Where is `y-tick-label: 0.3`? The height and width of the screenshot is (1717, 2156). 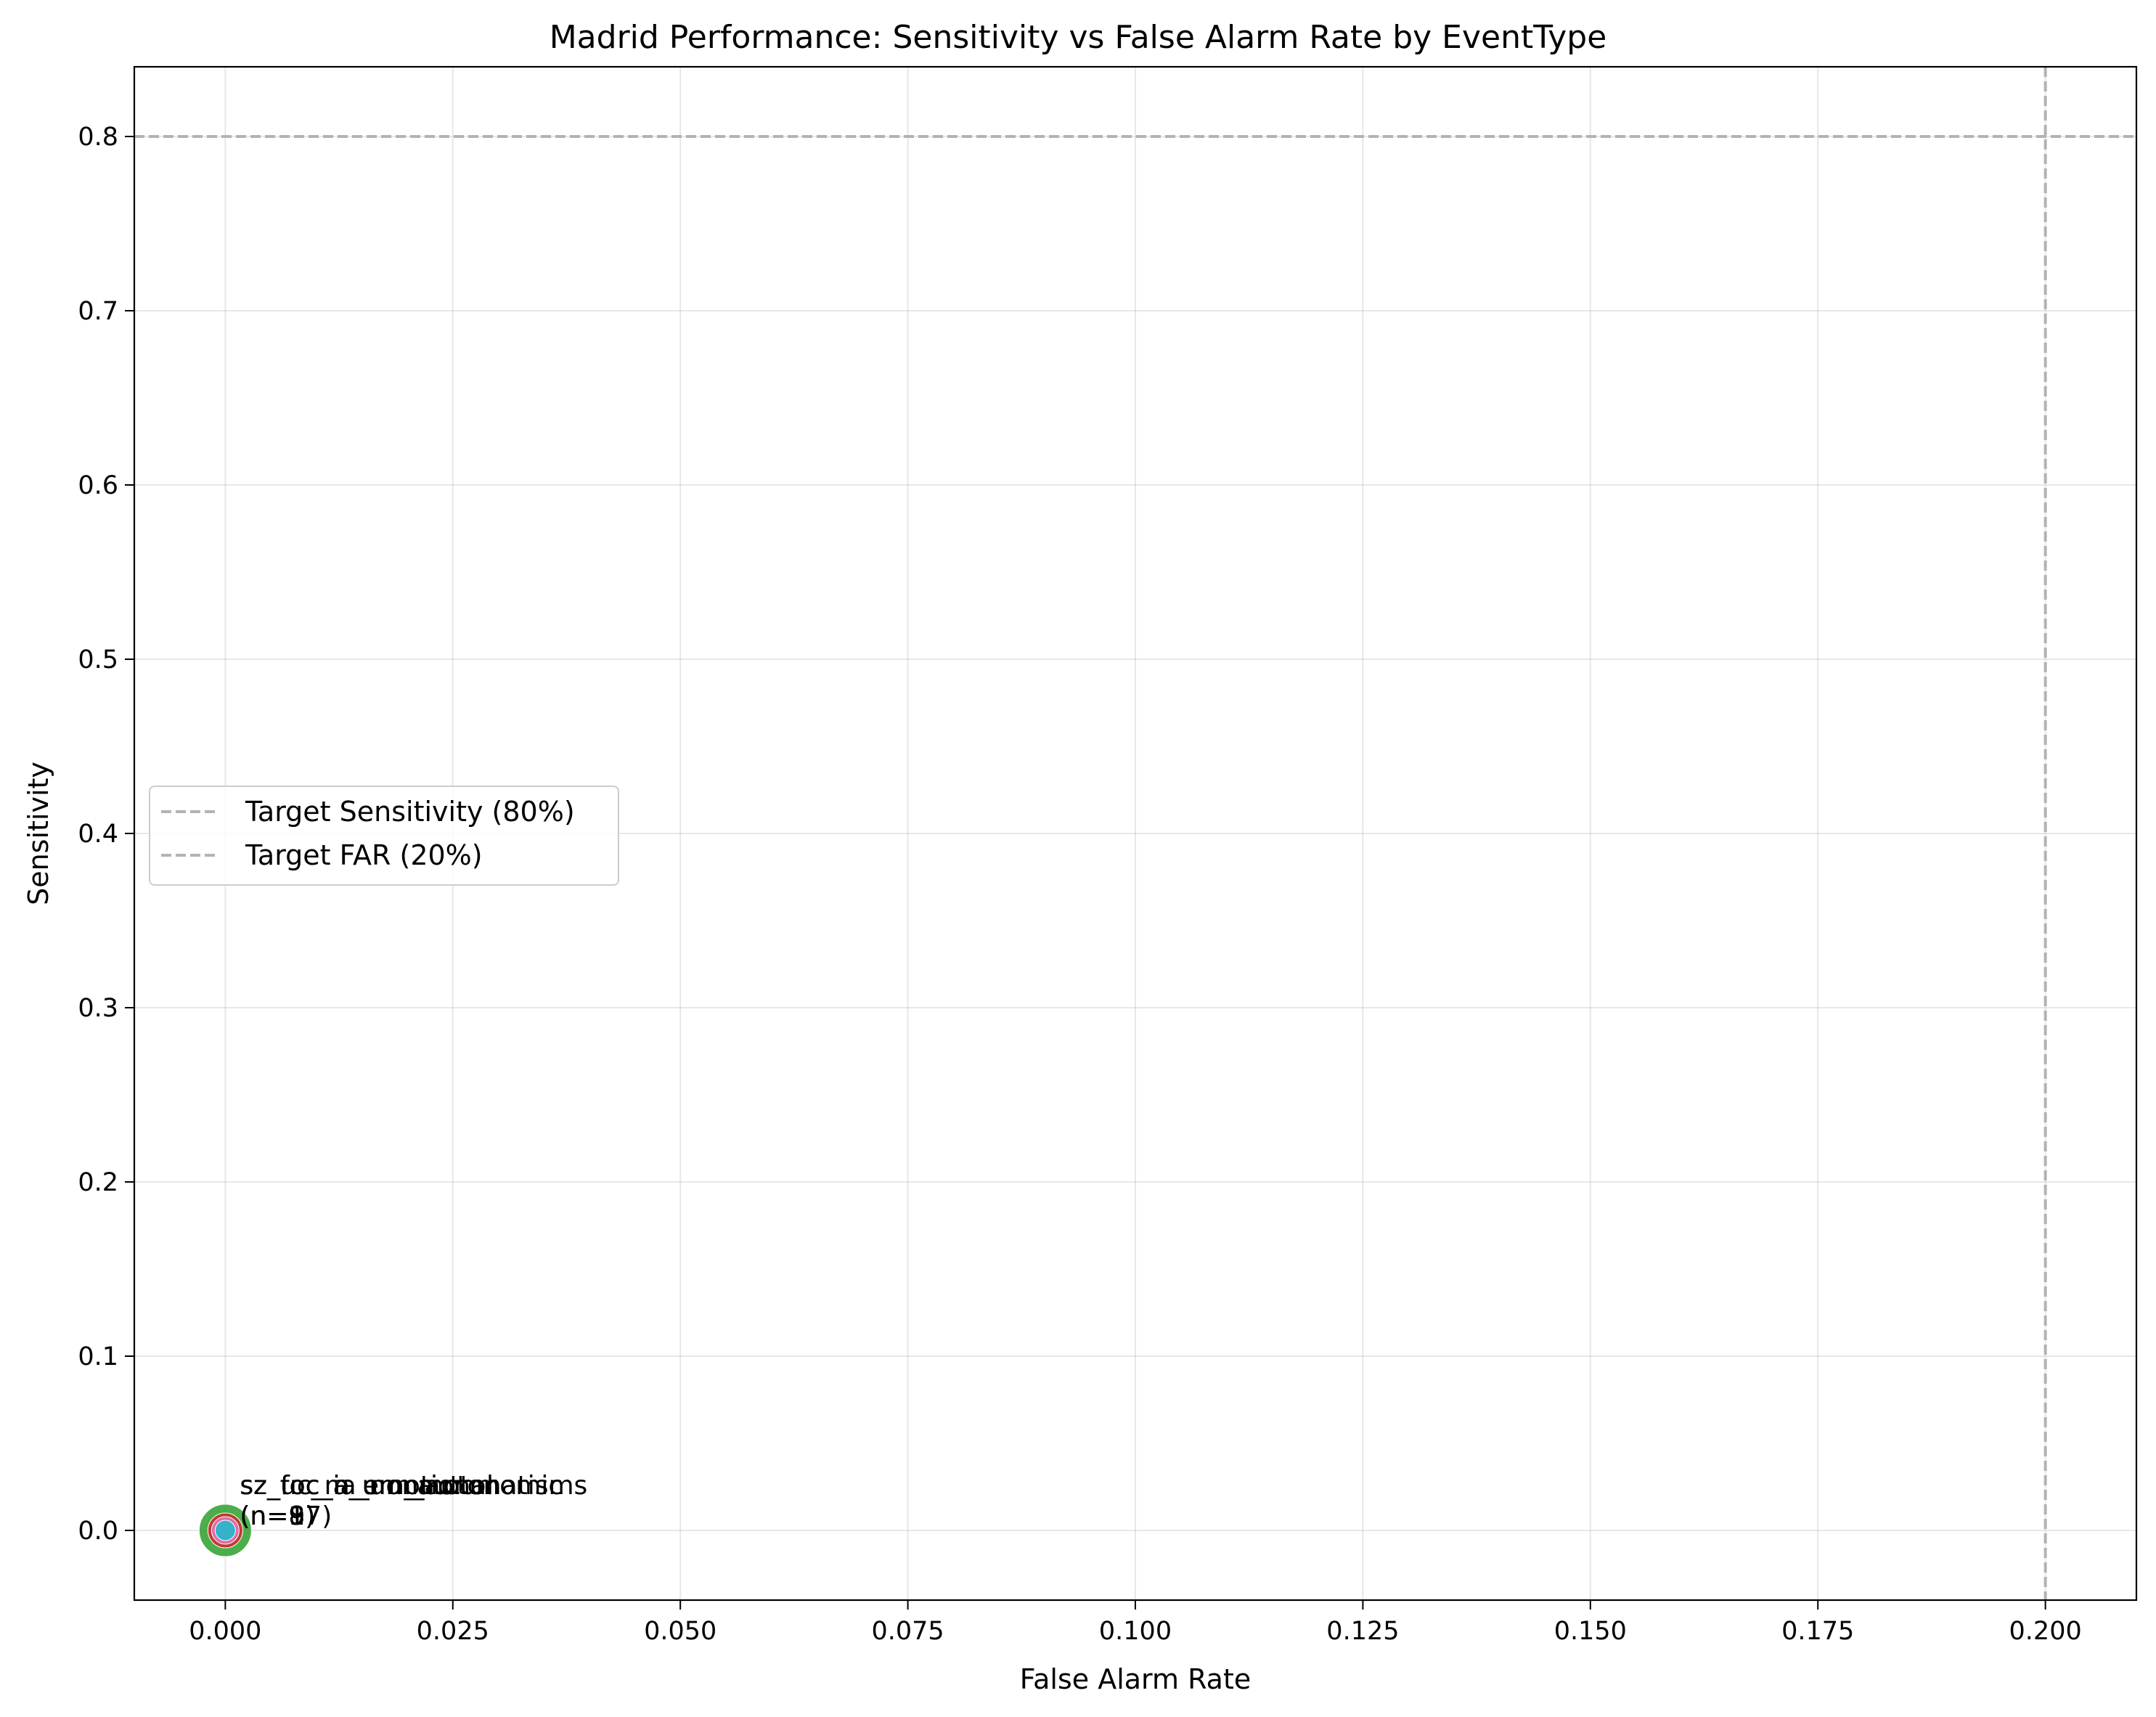 y-tick-label: 0.3 is located at coordinates (98, 1008).